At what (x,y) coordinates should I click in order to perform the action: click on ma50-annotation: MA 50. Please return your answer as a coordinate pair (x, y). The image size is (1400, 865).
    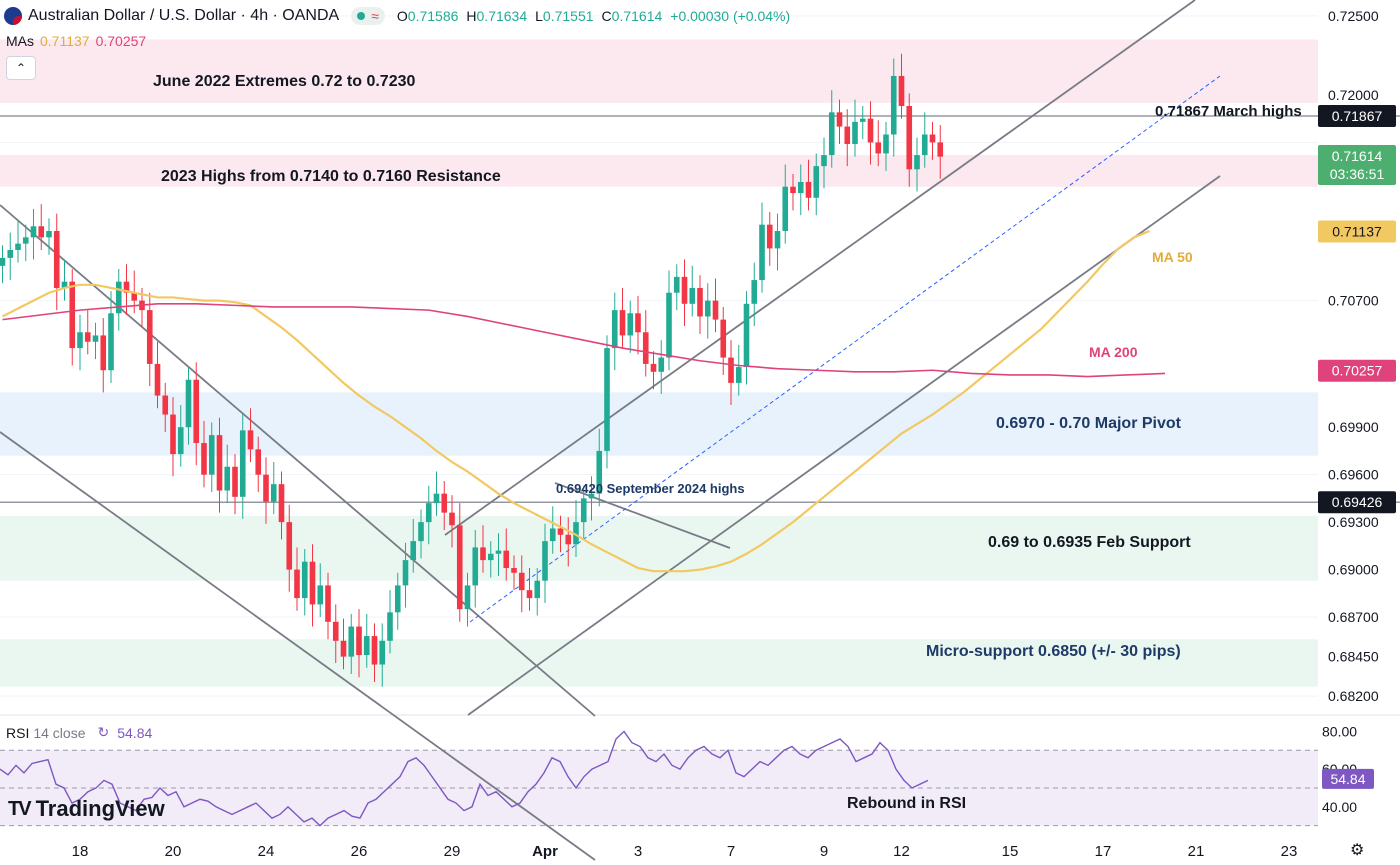
    Looking at the image, I should click on (1172, 257).